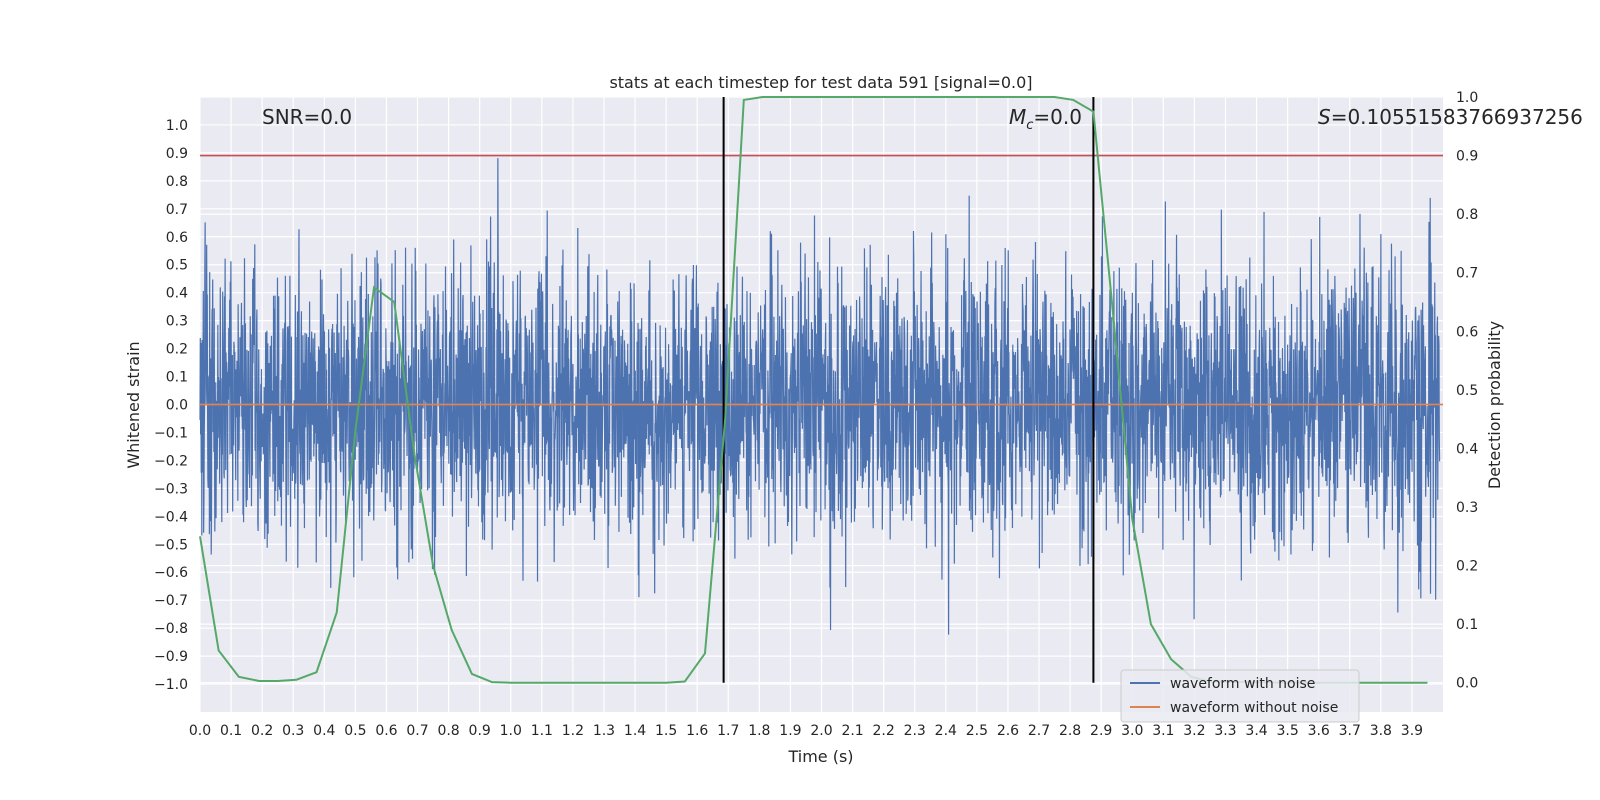 This screenshot has height=800, width=1600. Describe the element at coordinates (1467, 157) in the screenshot. I see `yr-tick-label-9: 0.9` at that location.